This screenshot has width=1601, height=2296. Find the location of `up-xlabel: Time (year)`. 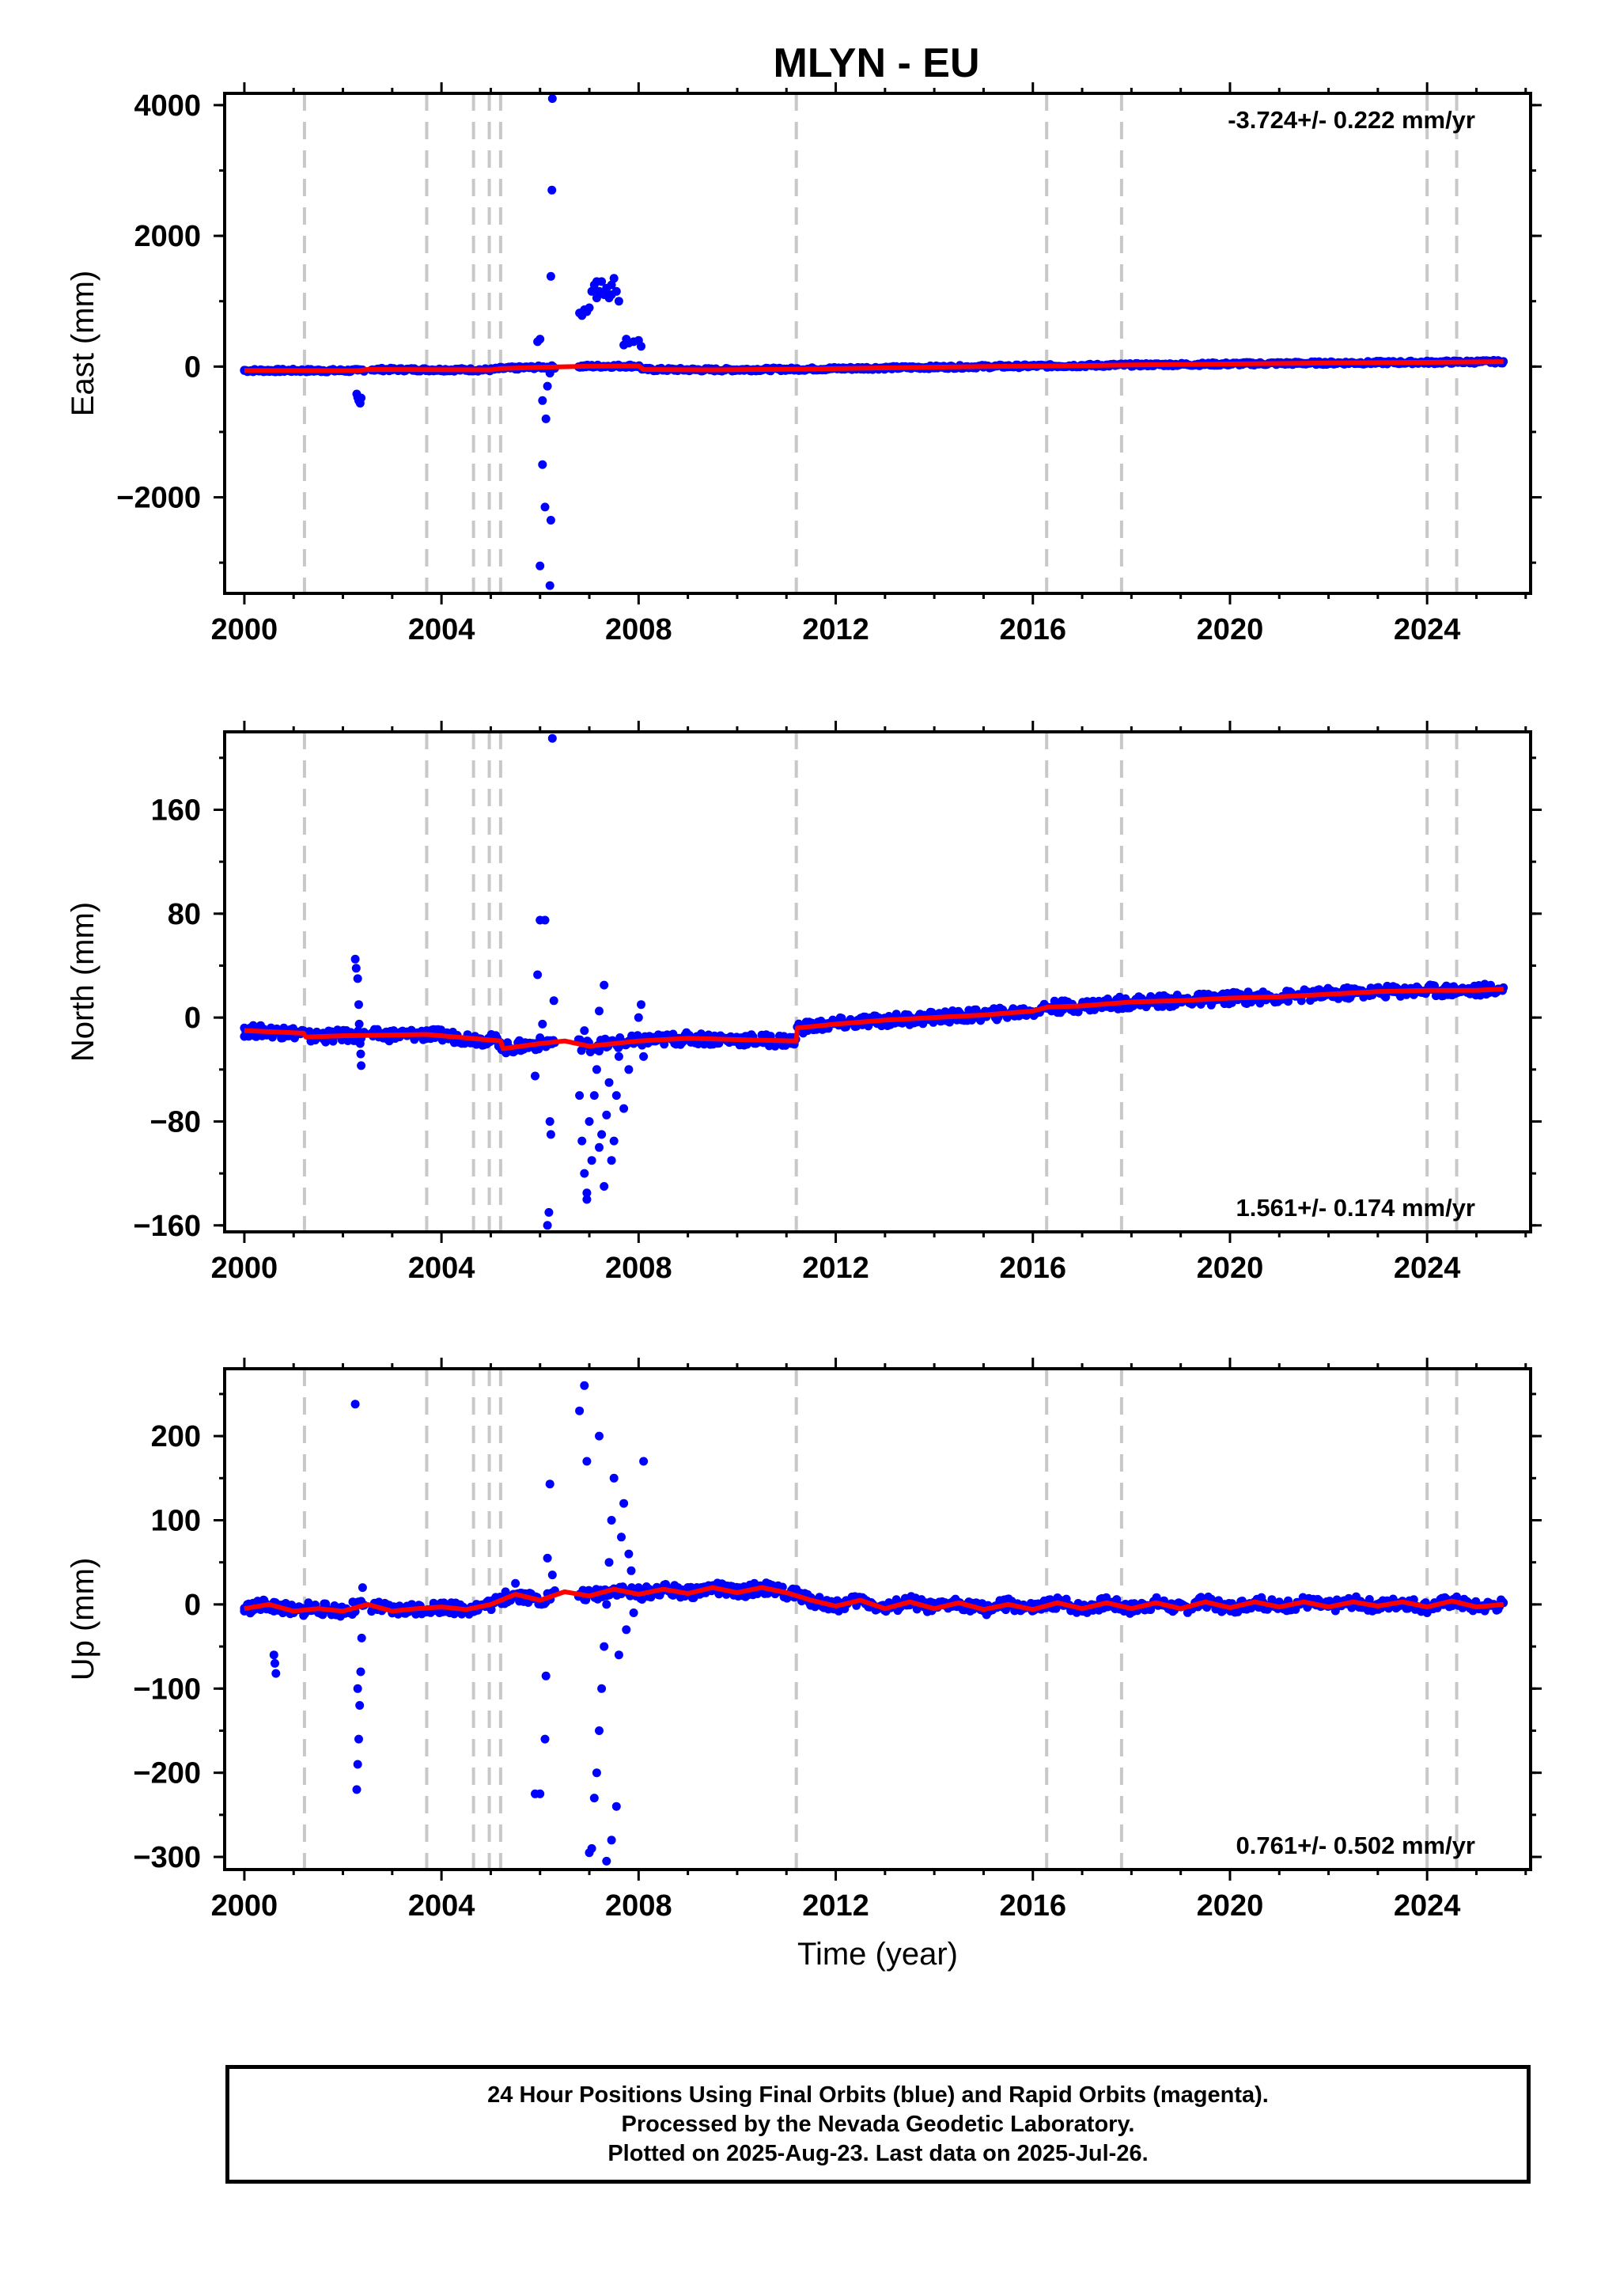

up-xlabel: Time (year) is located at coordinates (878, 1954).